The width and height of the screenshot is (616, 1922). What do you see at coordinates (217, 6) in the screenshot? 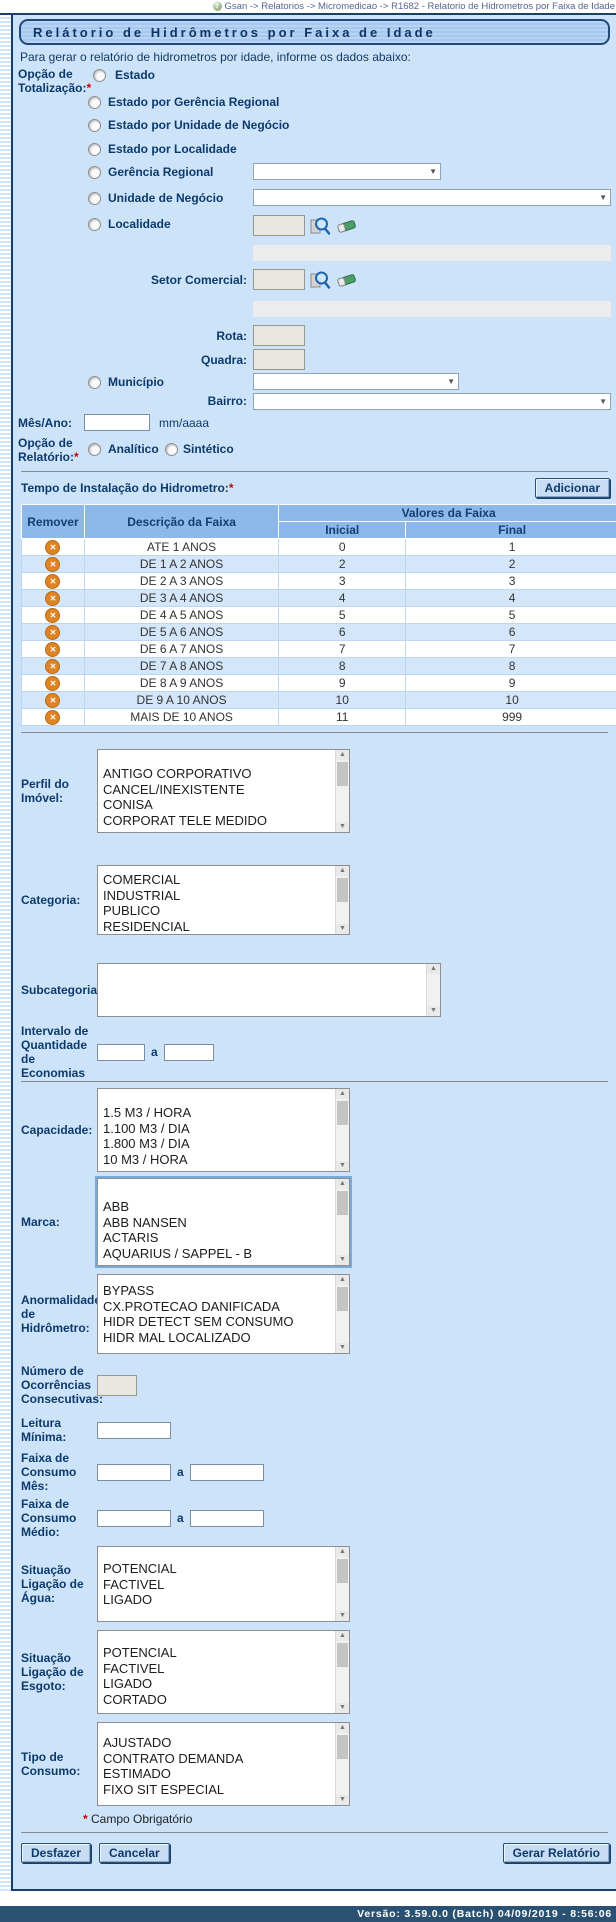
I see `help-icon: ?` at bounding box center [217, 6].